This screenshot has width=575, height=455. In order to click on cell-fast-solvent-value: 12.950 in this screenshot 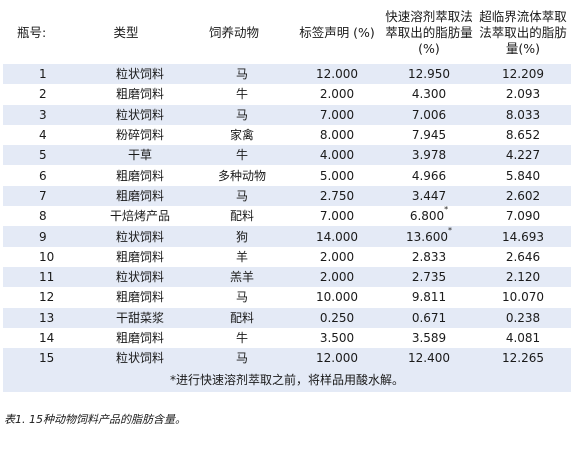, I will do `click(429, 74)`.